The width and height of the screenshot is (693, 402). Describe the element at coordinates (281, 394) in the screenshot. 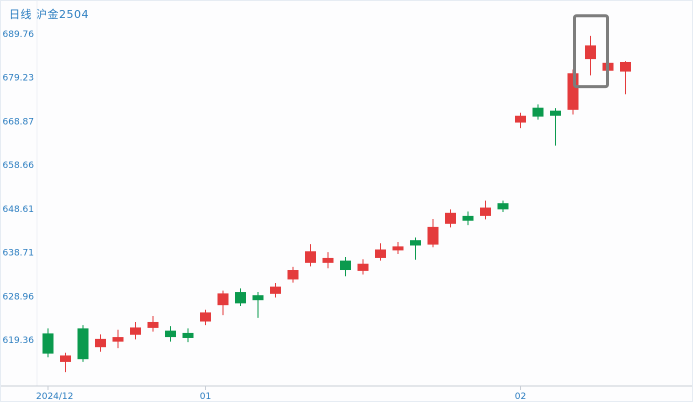

I see `x-axis-labels: 2024/12 01 02` at that location.